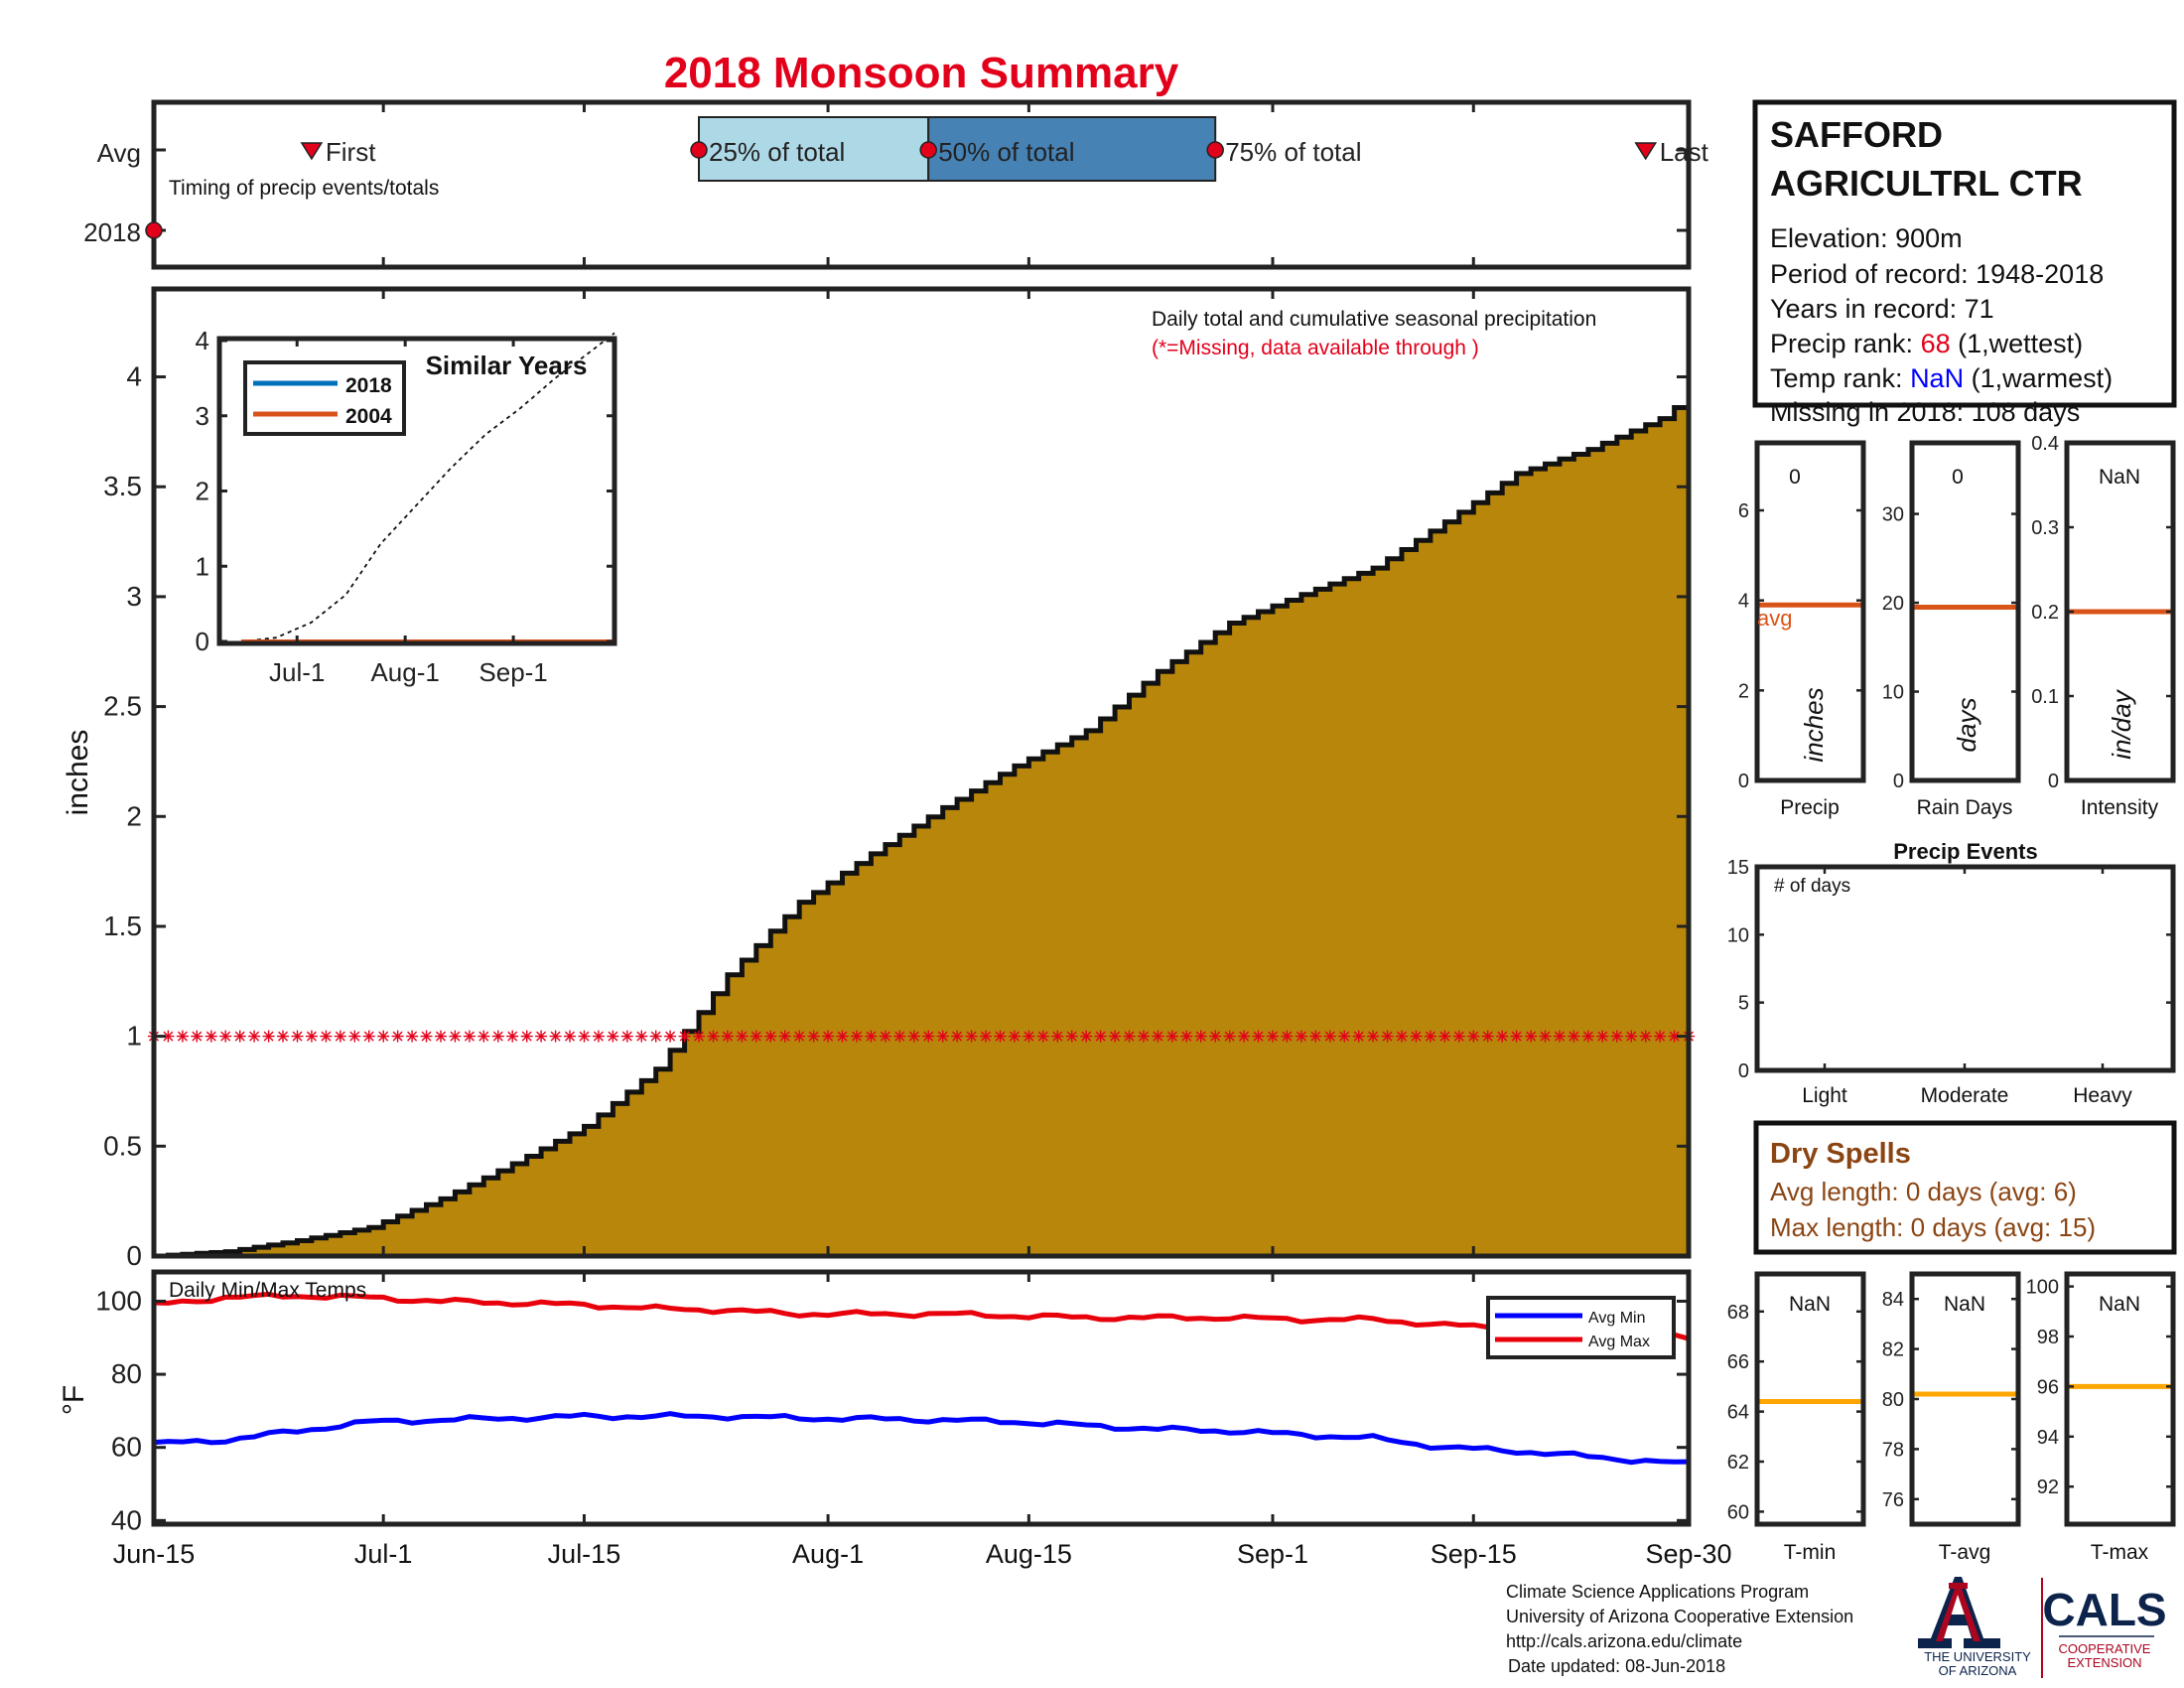  I want to click on station-period: Period of record: 1948-2018, so click(1937, 274).